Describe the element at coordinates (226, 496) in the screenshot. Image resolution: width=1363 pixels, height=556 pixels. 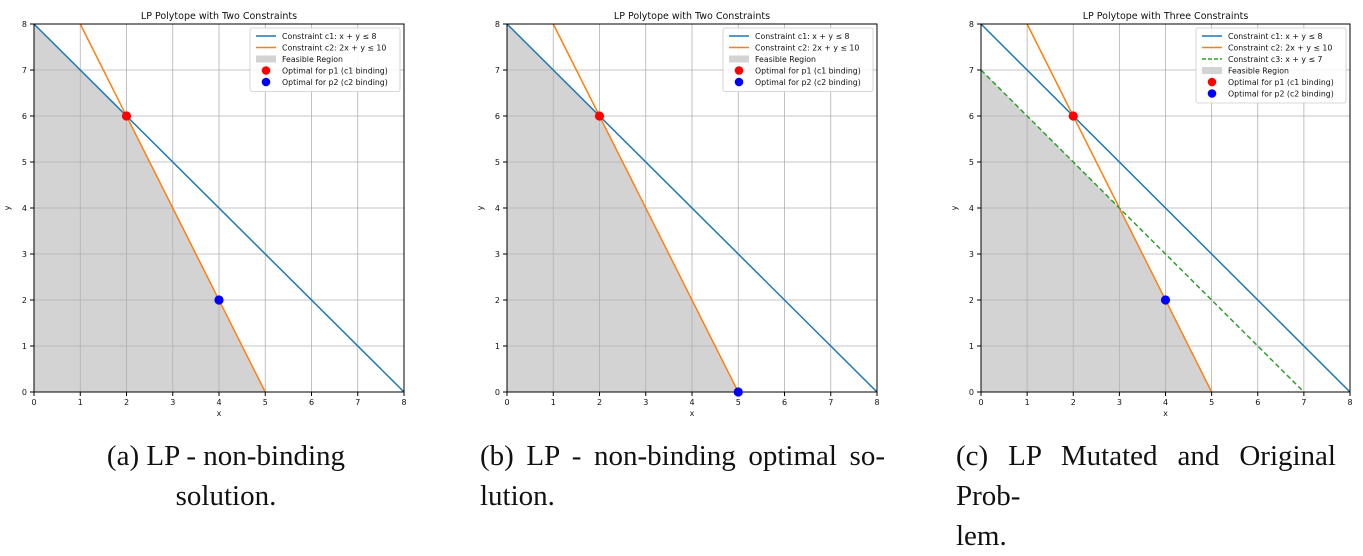
I see `caption-a-line-2: solution.` at that location.